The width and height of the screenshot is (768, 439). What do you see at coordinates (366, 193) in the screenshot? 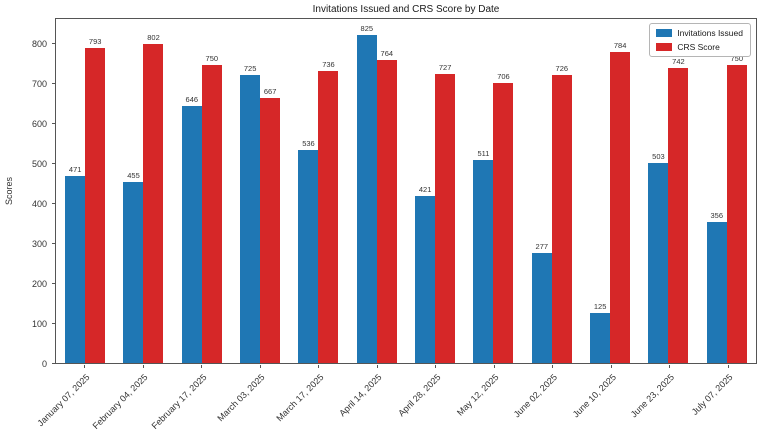
I see `bar-invitations-issued: 825` at bounding box center [366, 193].